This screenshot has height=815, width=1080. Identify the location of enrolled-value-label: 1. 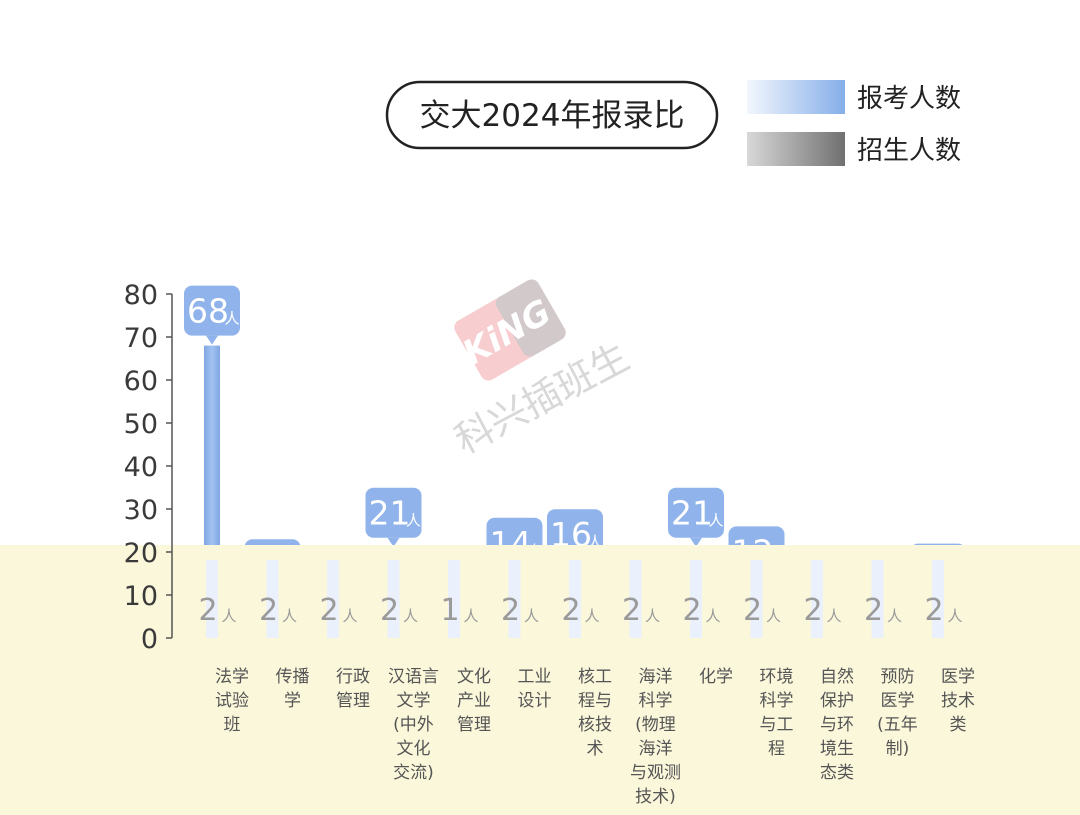
(449, 610).